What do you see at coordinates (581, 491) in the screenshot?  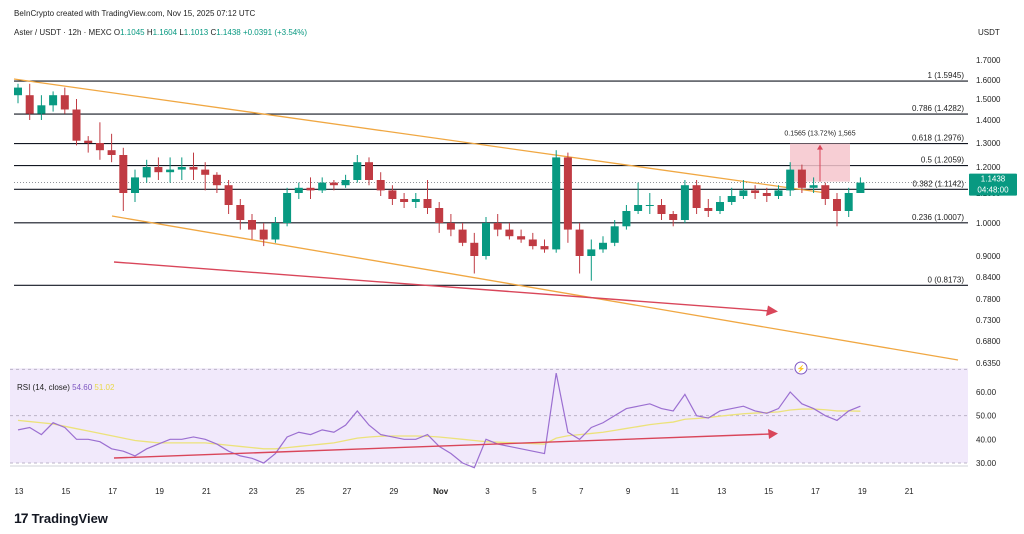 I see `time-axis-tick: 7` at bounding box center [581, 491].